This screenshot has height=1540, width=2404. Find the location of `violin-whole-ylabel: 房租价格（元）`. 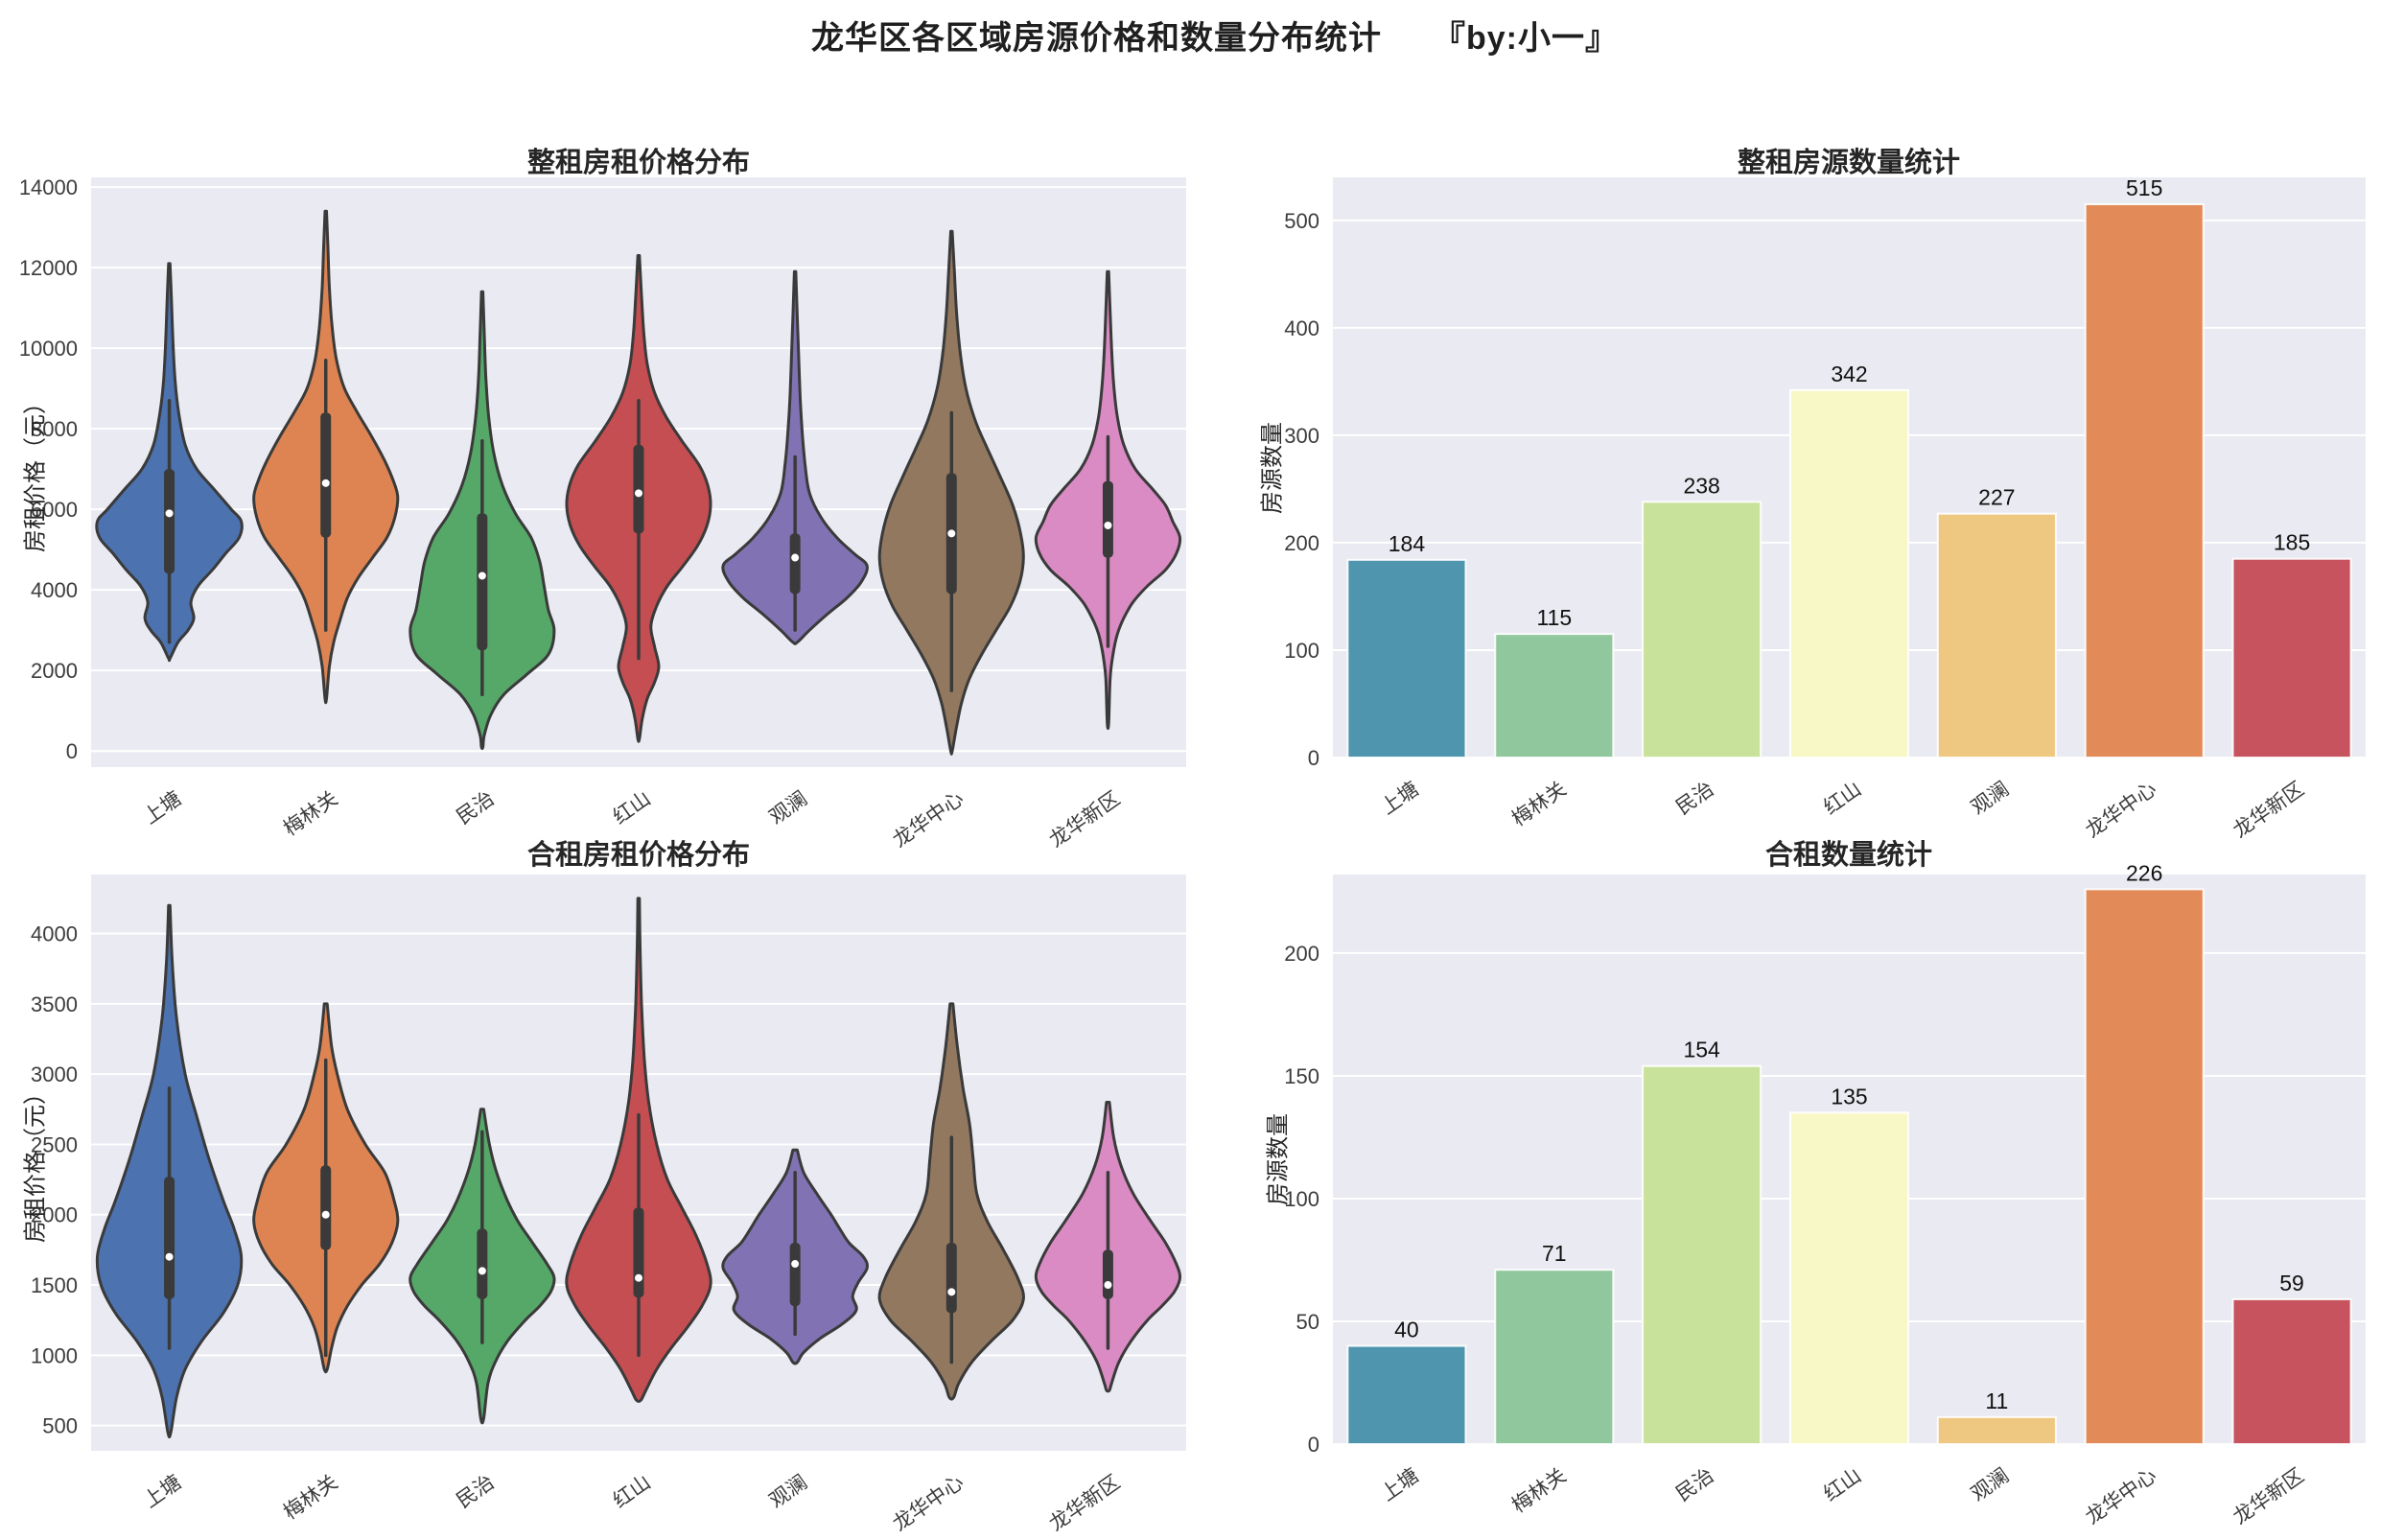

violin-whole-ylabel: 房租价格（元） is located at coordinates (35, 471).